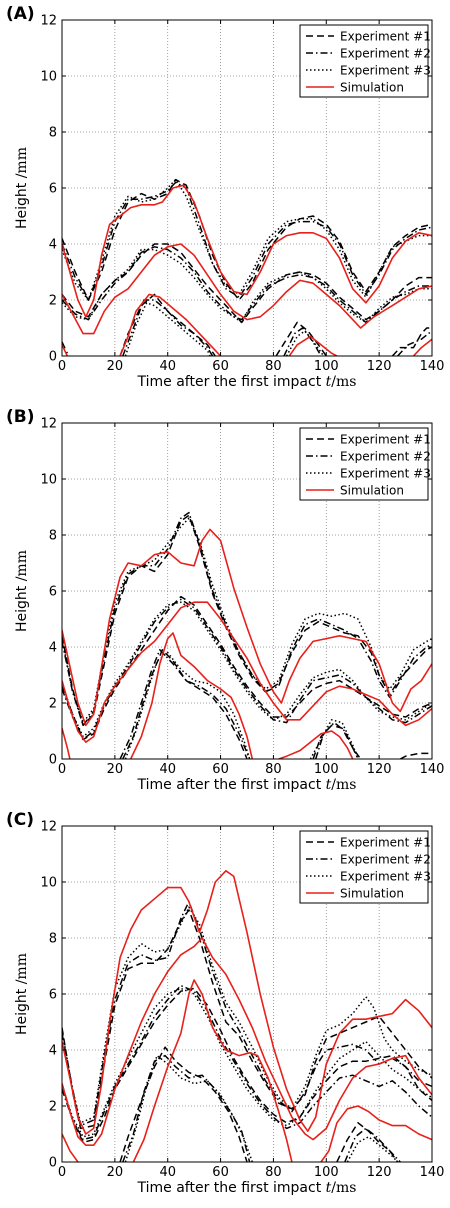  I want to click on panel-label: (C), so click(20, 820).